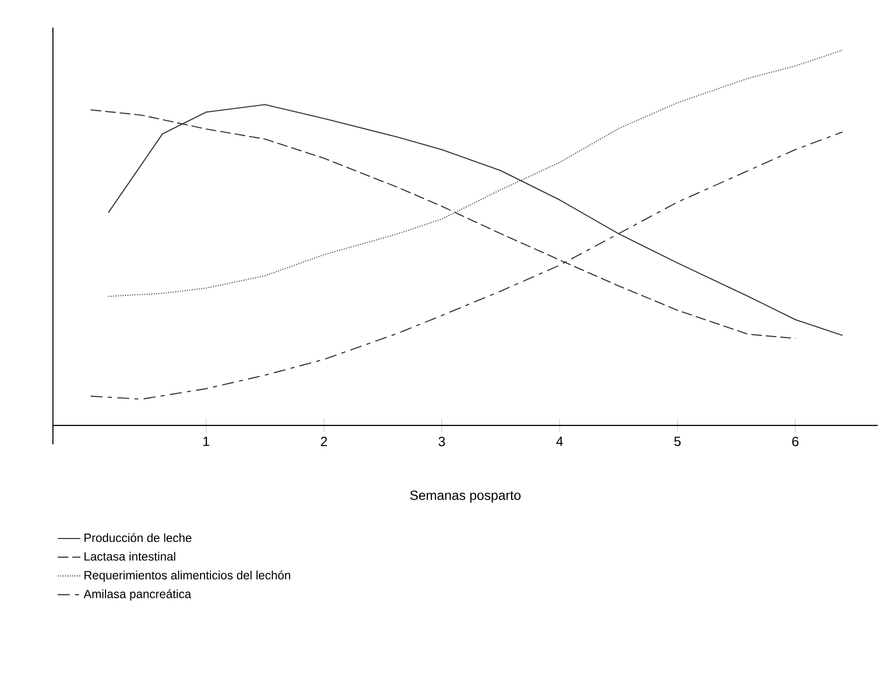 This screenshot has height=686, width=896. I want to click on x-tick-label: 3, so click(441, 441).